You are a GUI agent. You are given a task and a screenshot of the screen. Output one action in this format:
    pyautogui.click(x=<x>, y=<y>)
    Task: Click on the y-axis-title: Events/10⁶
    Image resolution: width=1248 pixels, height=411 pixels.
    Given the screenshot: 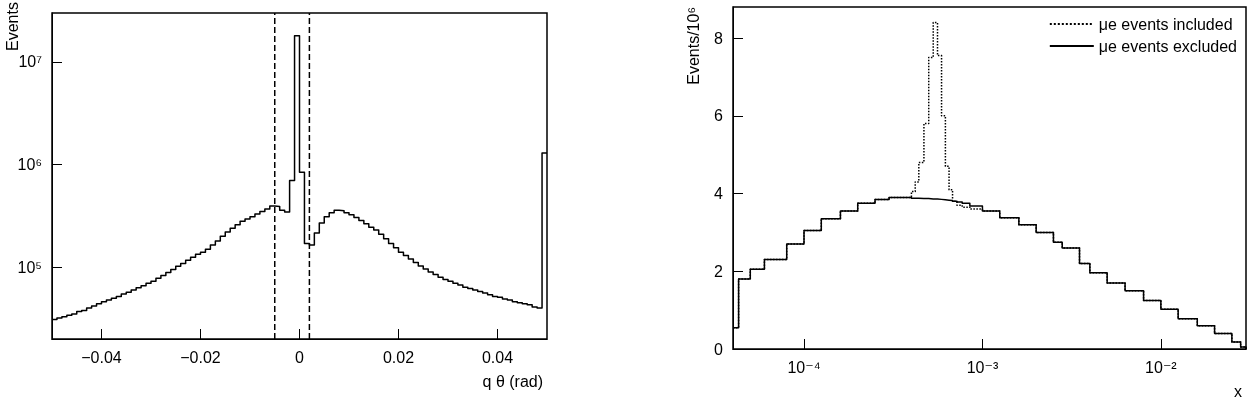 What is the action you would take?
    pyautogui.click(x=693, y=46)
    